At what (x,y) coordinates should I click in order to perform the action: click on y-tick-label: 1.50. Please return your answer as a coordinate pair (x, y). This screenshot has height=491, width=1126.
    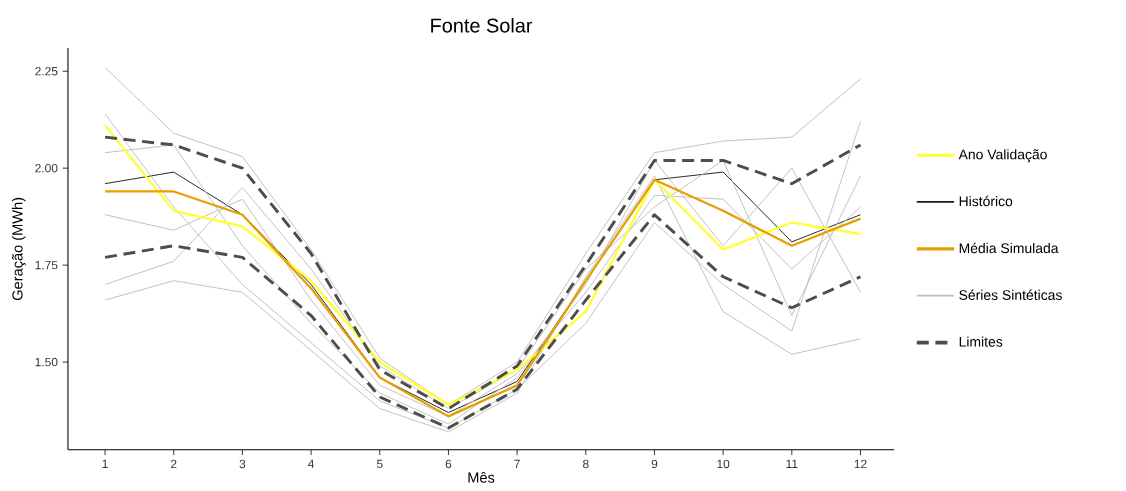
    Looking at the image, I should click on (46, 362).